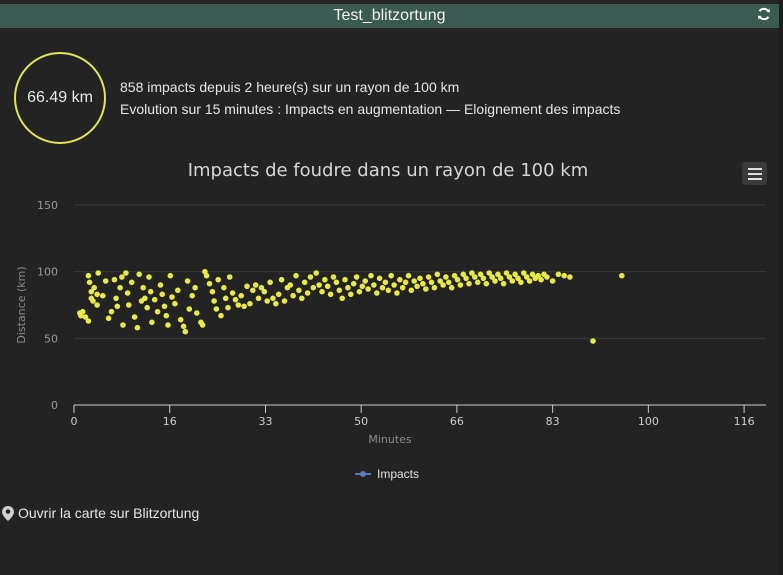  What do you see at coordinates (74, 421) in the screenshot?
I see `x-tick-label: 0` at bounding box center [74, 421].